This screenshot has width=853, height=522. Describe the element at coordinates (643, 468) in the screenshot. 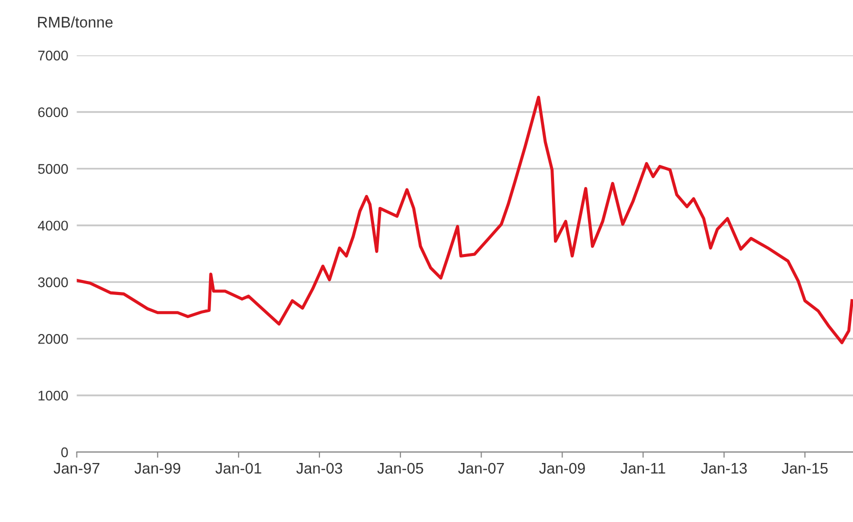

I see `x-tick-label: Jan-11` at that location.